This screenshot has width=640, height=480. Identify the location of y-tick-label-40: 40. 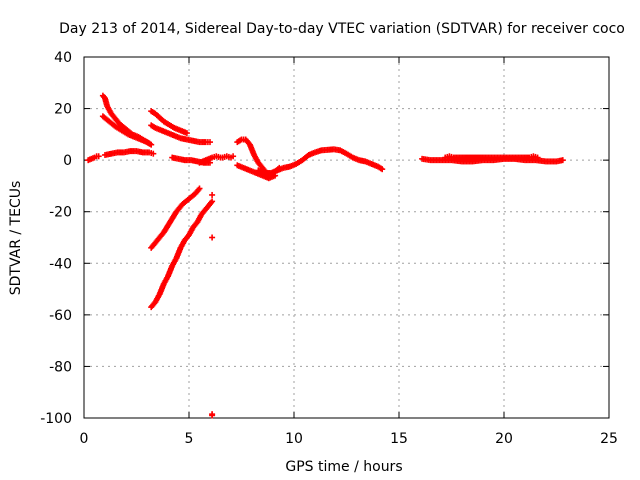
(63, 58).